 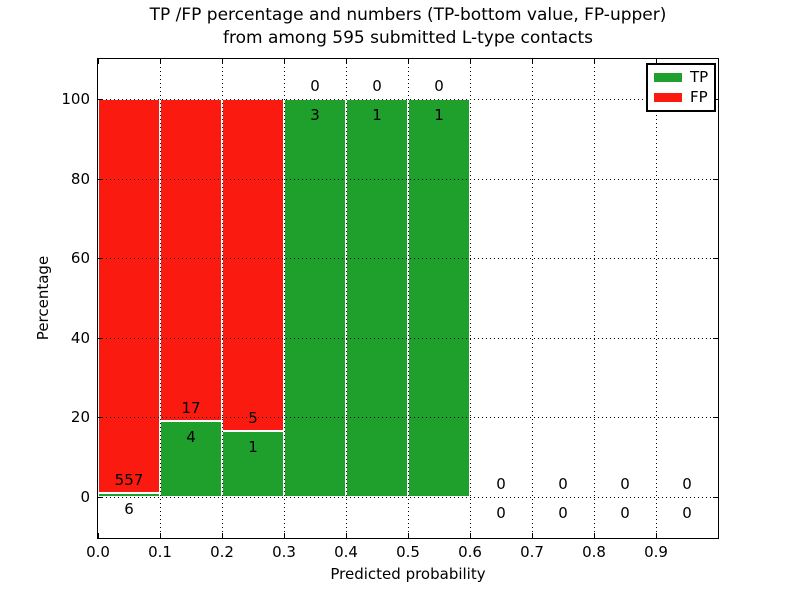 I want to click on y-tick-label: 60, so click(x=80, y=258).